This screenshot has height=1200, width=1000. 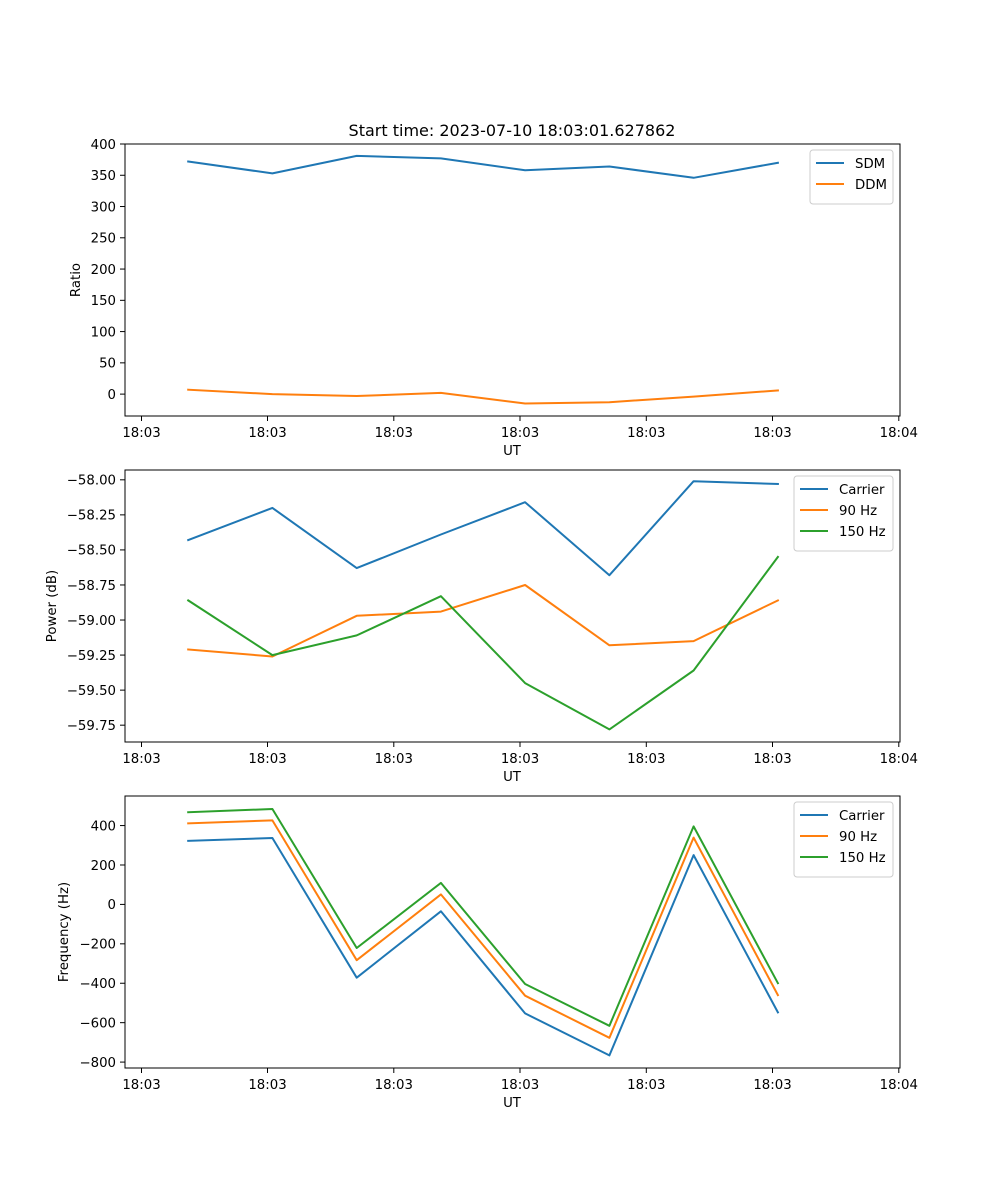 What do you see at coordinates (97, 945) in the screenshot?
I see `frequency-y-tick-label: −200` at bounding box center [97, 945].